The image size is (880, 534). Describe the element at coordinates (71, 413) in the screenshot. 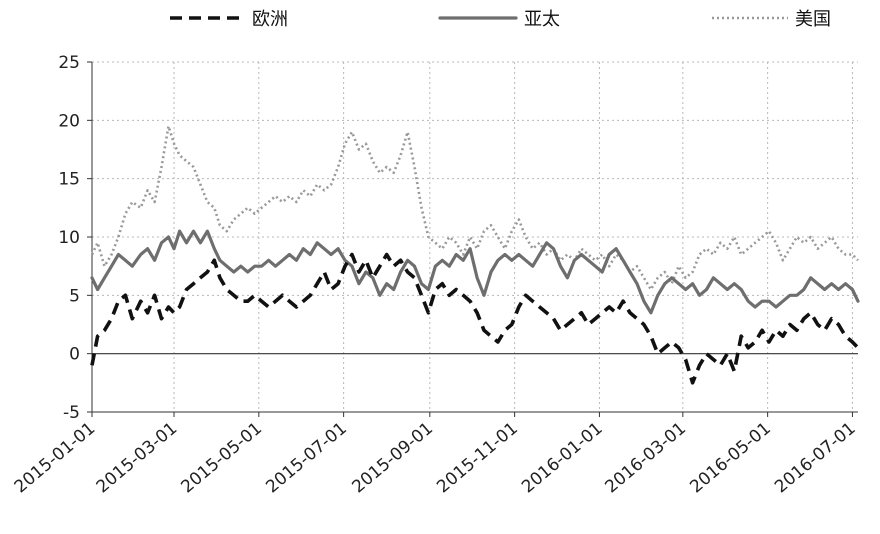

I see `y-tick-label: -5` at that location.